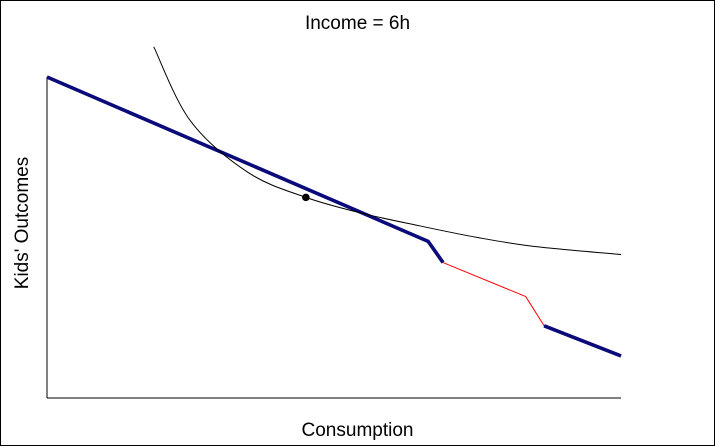 Image resolution: width=715 pixels, height=446 pixels. I want to click on budget-notch-line, so click(493, 294).